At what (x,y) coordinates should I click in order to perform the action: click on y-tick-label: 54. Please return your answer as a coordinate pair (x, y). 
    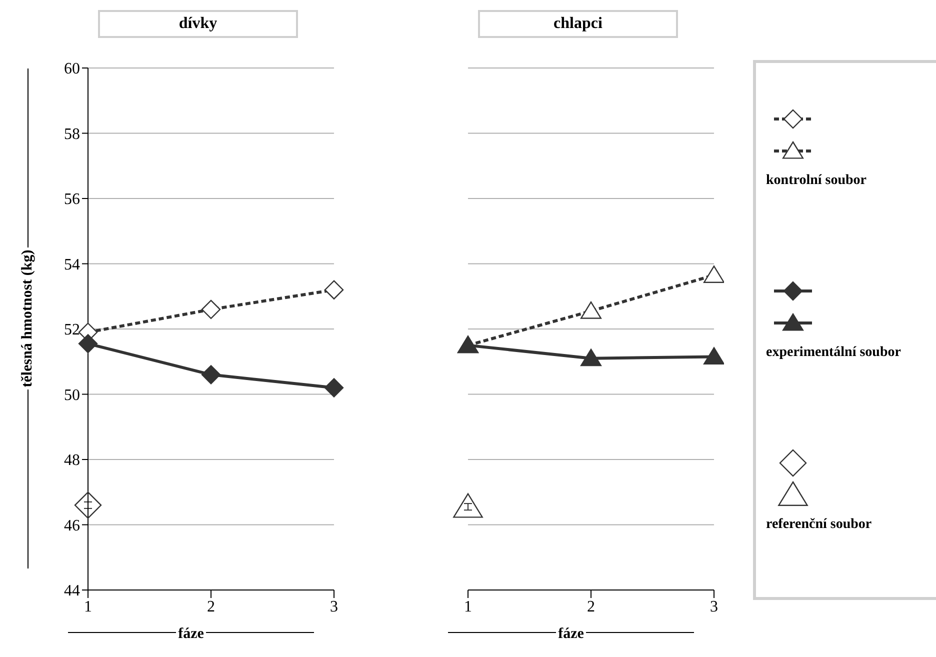
    Looking at the image, I should click on (72, 265).